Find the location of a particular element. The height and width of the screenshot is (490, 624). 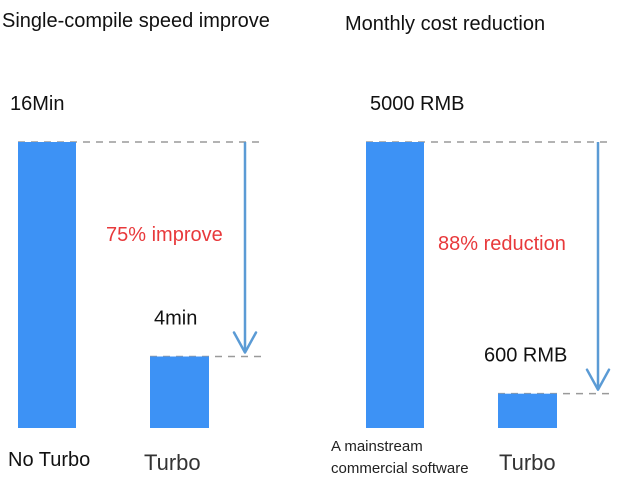

speed-chart-title: Single-compile speed improve is located at coordinates (136, 21).